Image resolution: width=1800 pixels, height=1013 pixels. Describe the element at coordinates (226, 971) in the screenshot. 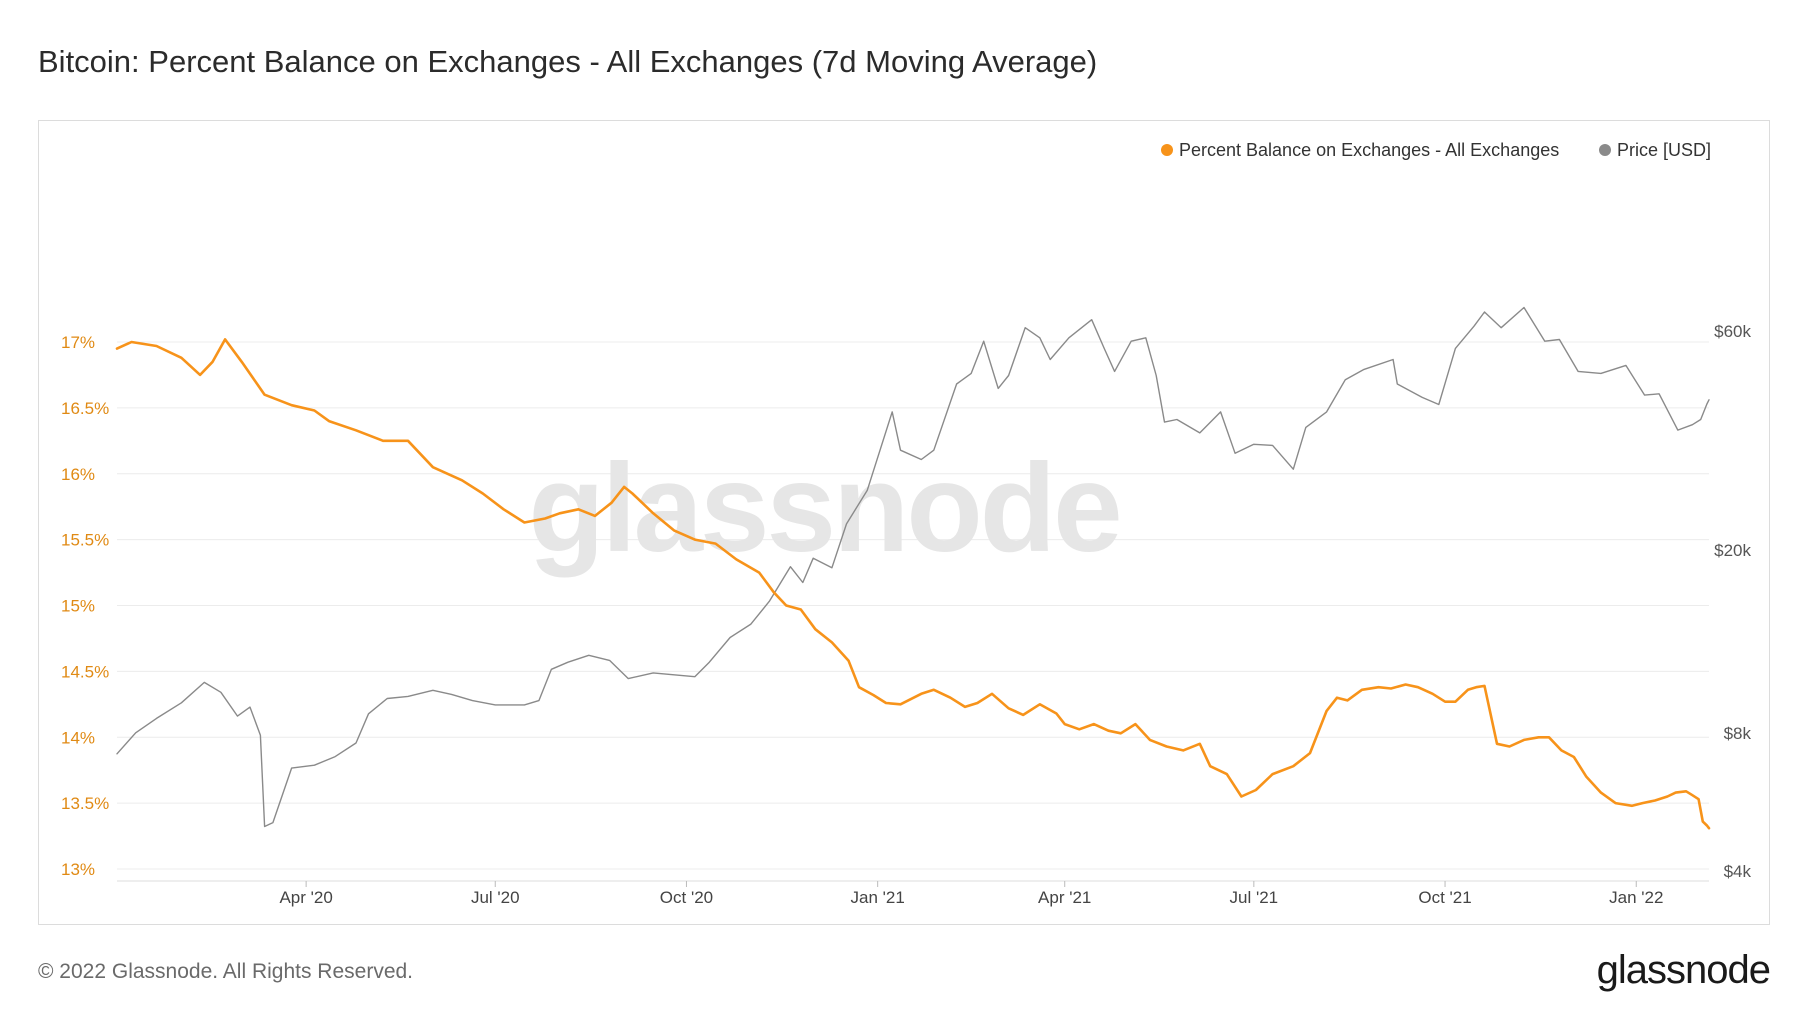

I see `copyright-footer: © 2022 Glassnode. All Rights Reserved.` at that location.